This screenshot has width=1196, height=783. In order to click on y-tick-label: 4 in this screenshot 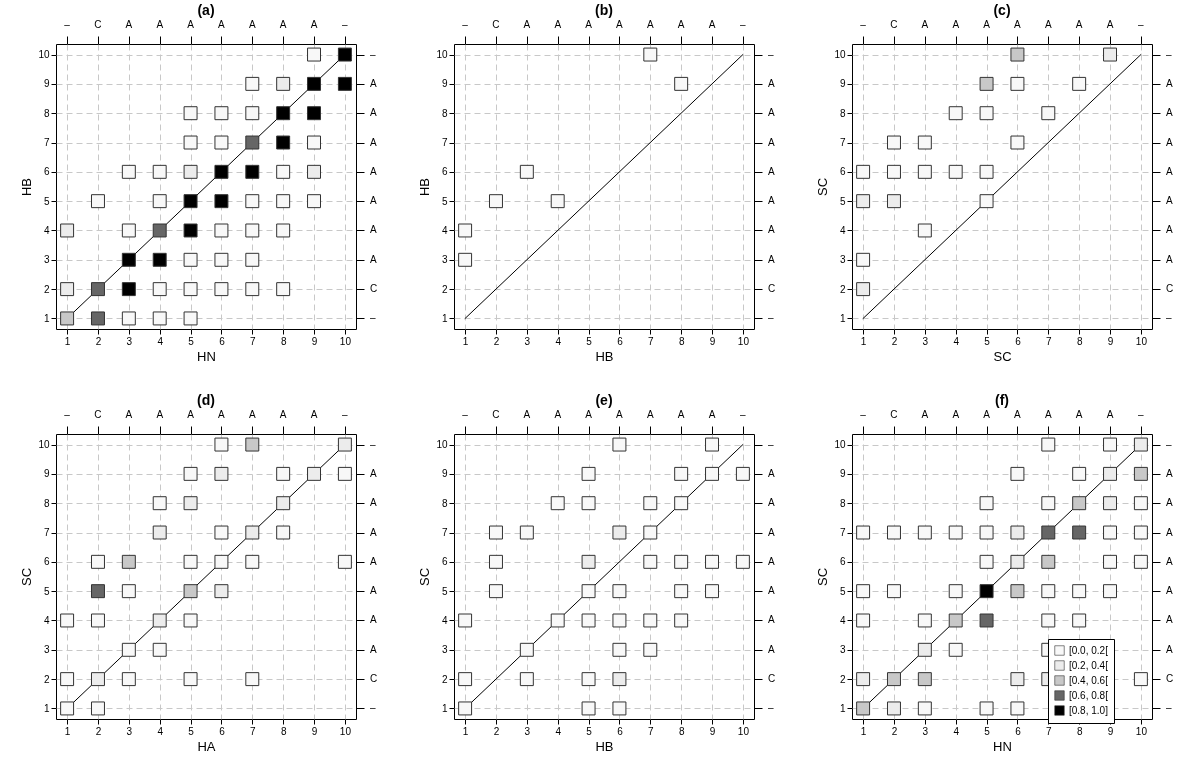, I will do `click(444, 620)`.